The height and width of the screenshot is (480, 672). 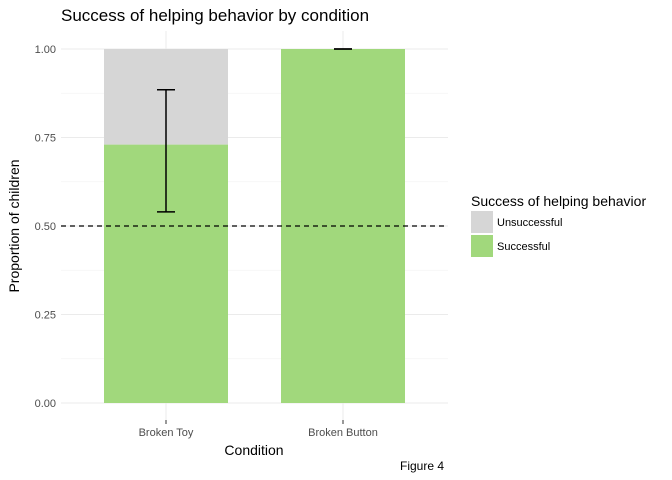 What do you see at coordinates (253, 450) in the screenshot?
I see `x-axis-title: Condition` at bounding box center [253, 450].